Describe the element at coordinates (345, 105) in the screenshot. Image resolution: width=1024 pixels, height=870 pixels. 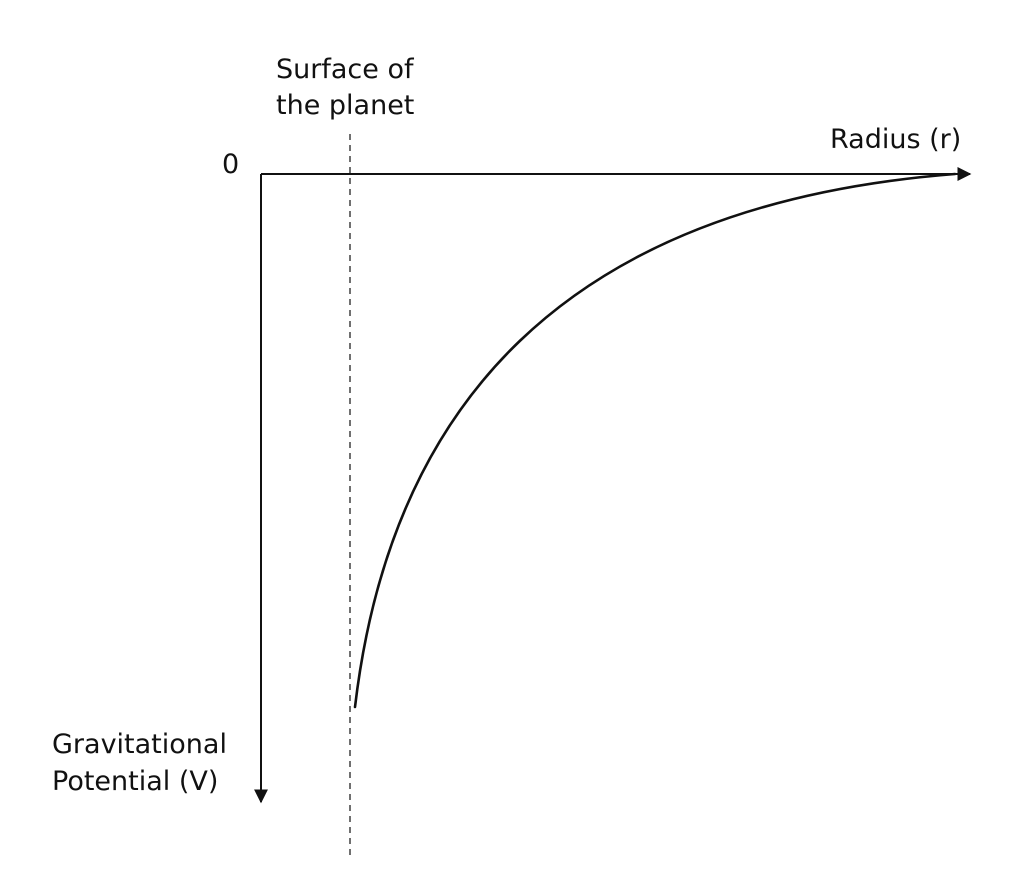
I see `surface-label-line2: the planet` at that location.